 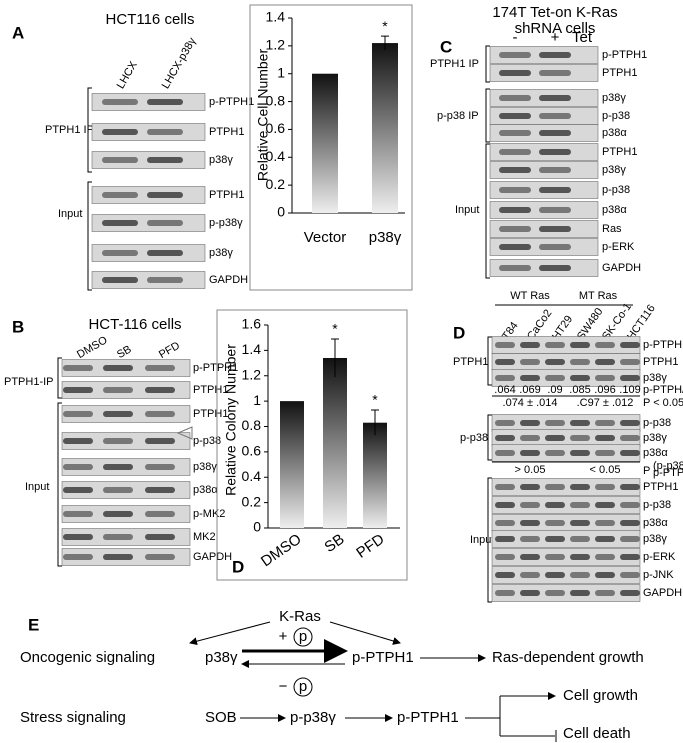 What do you see at coordinates (597, 733) in the screenshot?
I see `label: Cell death` at bounding box center [597, 733].